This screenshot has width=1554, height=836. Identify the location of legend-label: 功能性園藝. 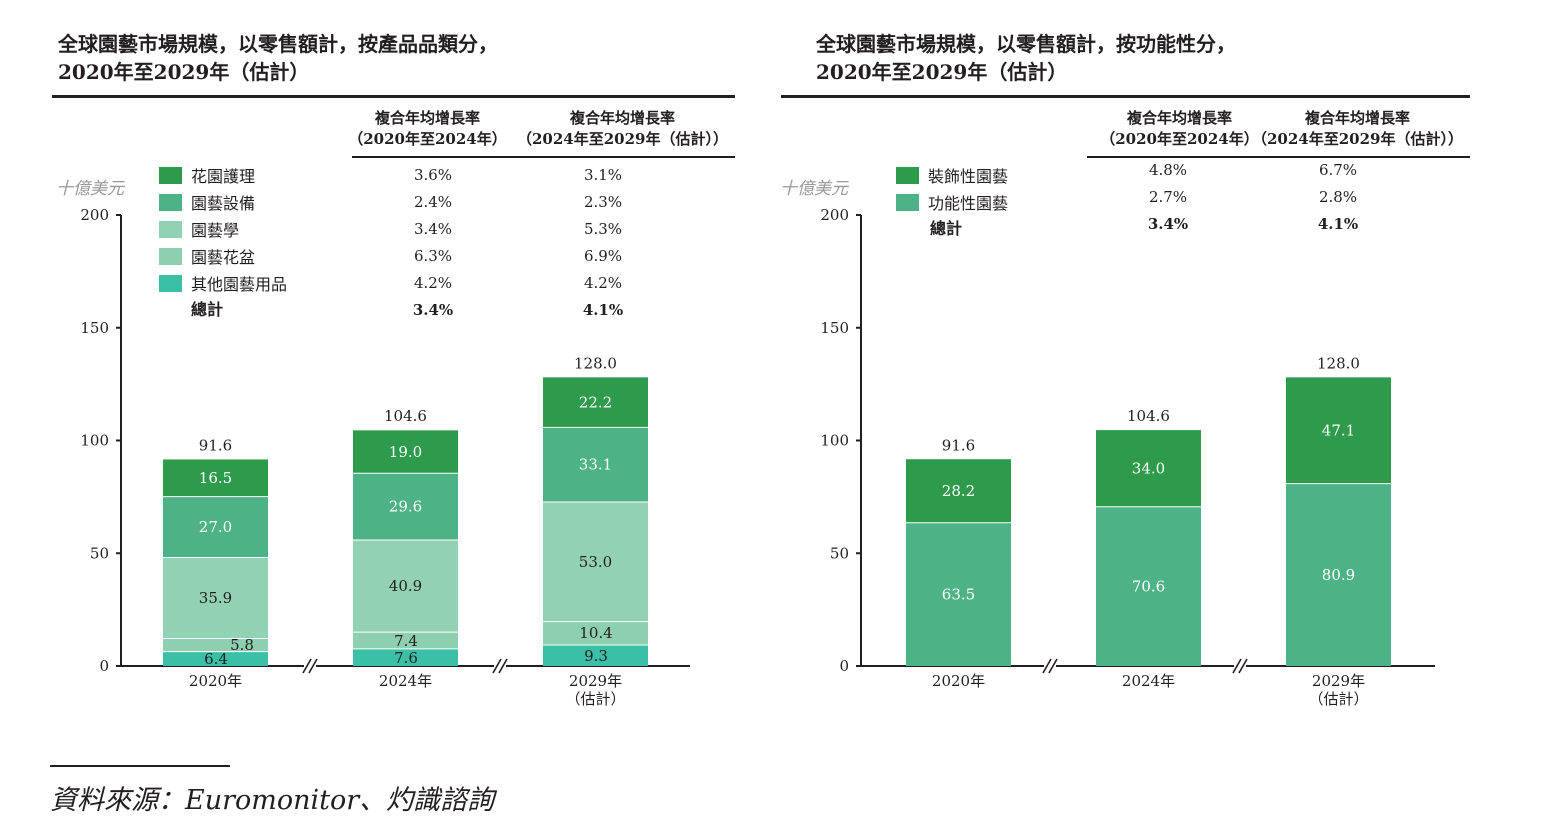
(968, 203).